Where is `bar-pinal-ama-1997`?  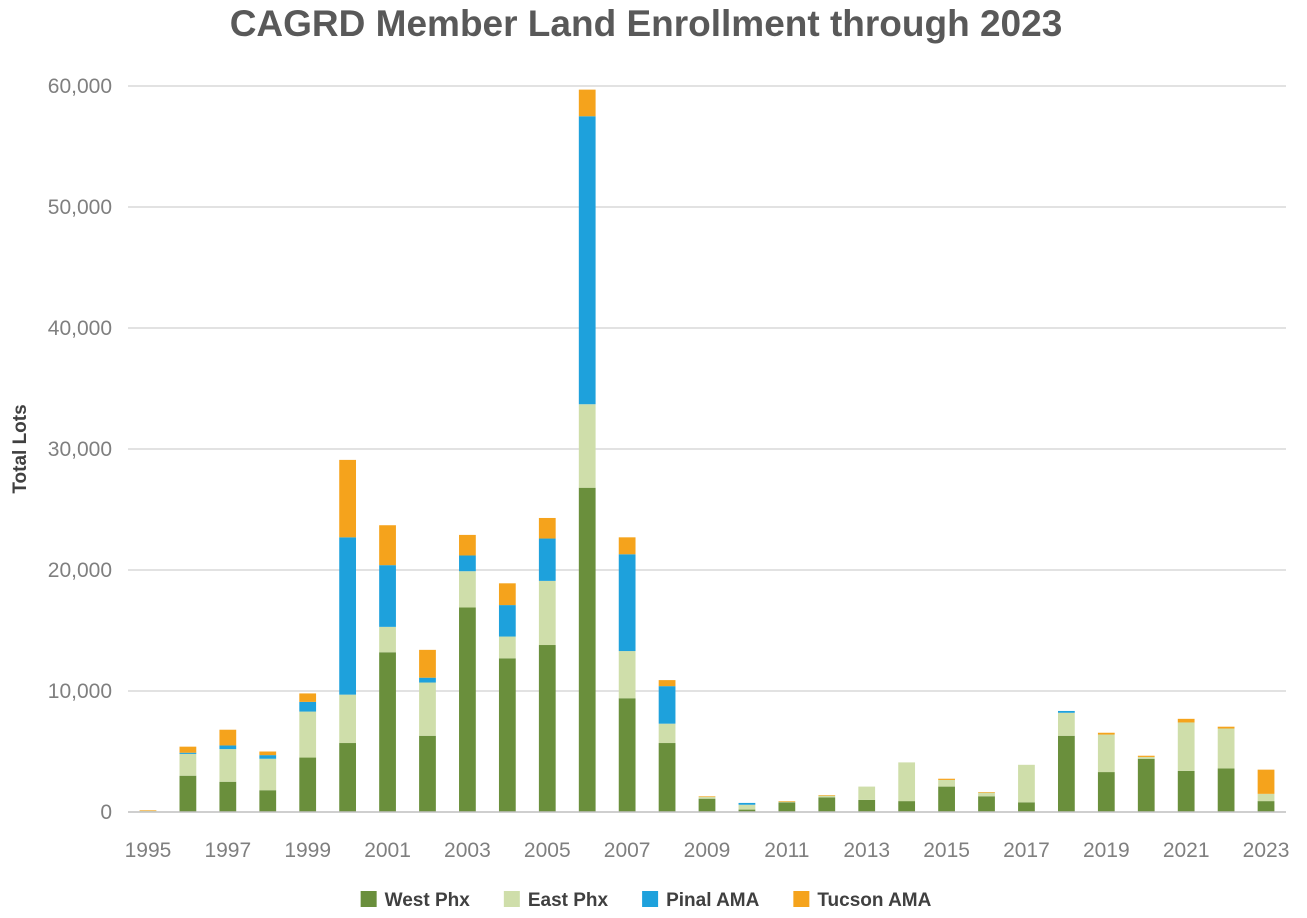
bar-pinal-ama-1997 is located at coordinates (228, 747).